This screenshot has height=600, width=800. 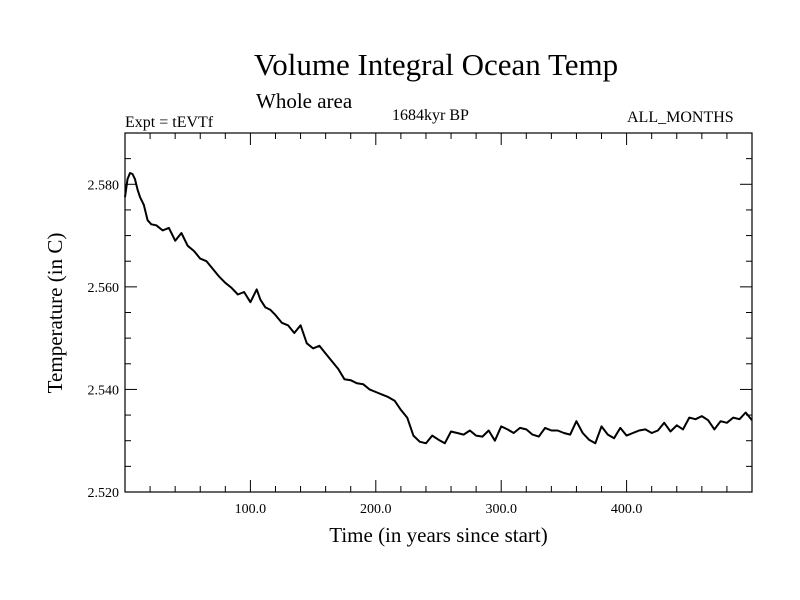 I want to click on y-axis-label: Temperature (in C), so click(x=55, y=313).